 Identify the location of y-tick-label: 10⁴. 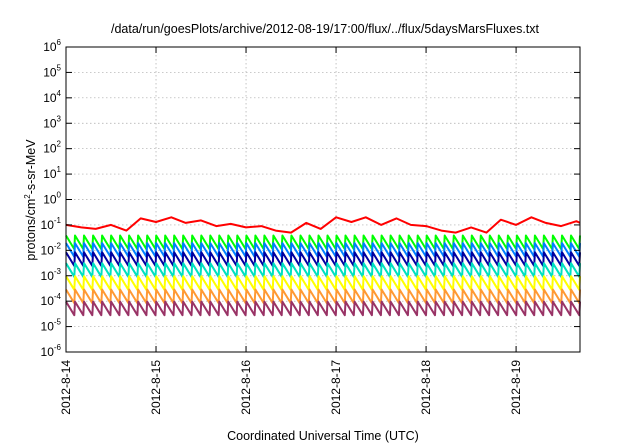
(52, 97).